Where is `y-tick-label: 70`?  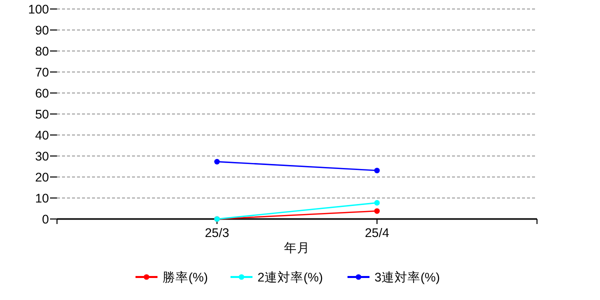
y-tick-label: 70 is located at coordinates (42, 73).